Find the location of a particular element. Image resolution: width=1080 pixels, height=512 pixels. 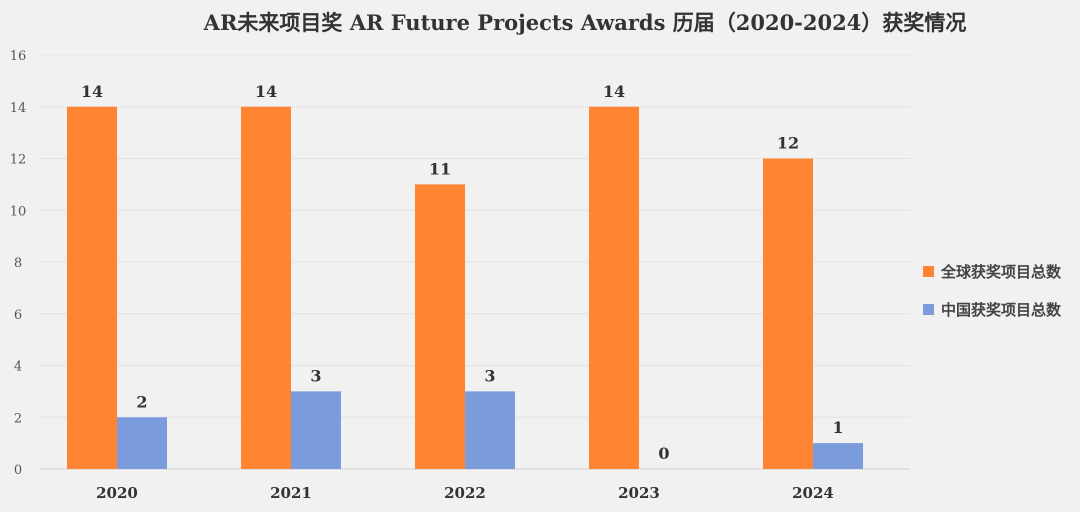

y-tick-label: 0 is located at coordinates (18, 470).